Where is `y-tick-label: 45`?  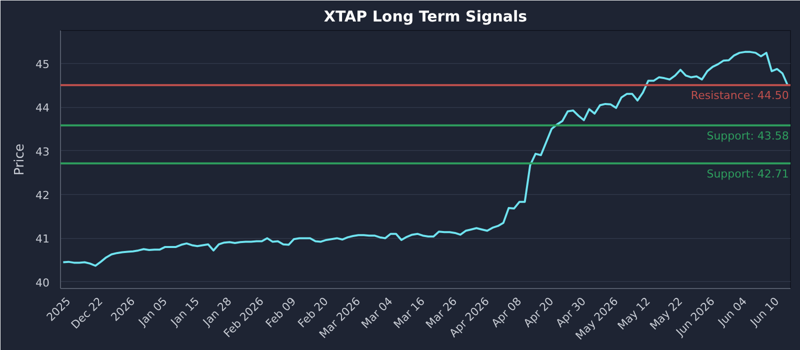
y-tick-label: 45 is located at coordinates (43, 64).